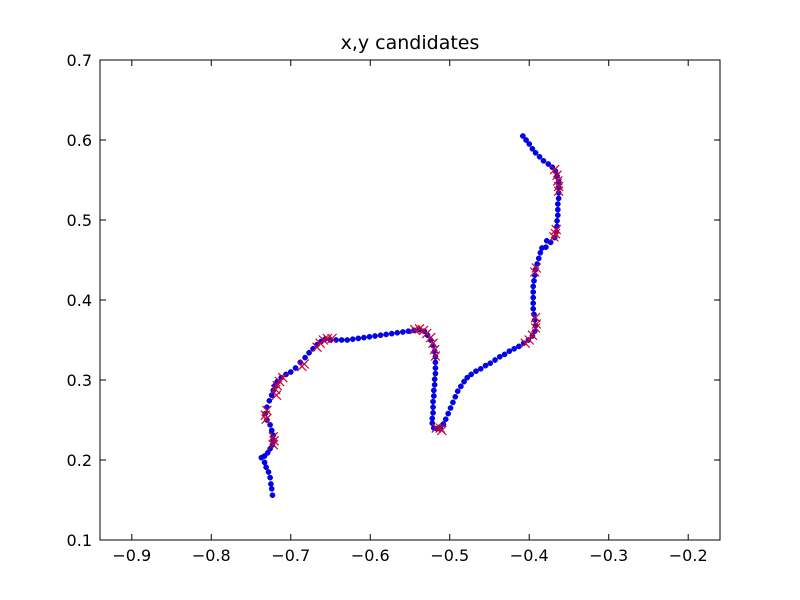 Image resolution: width=800 pixels, height=600 pixels. What do you see at coordinates (688, 555) in the screenshot?
I see `x-tick-label: −0.2` at bounding box center [688, 555].